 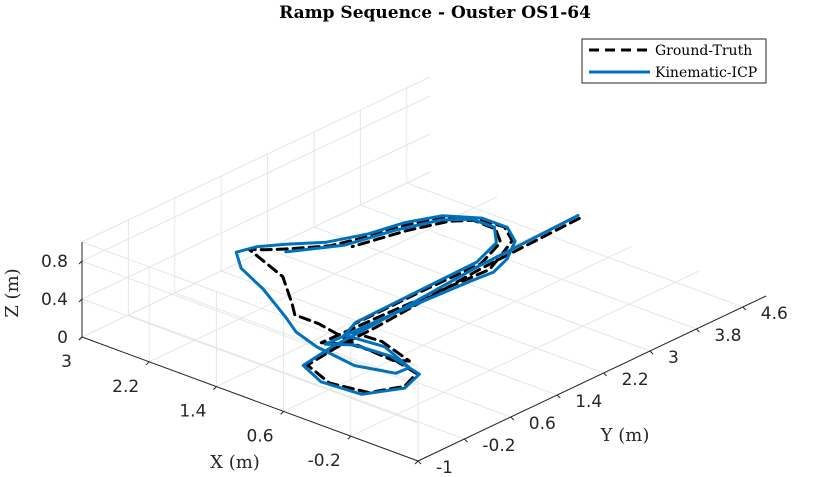 What do you see at coordinates (706, 73) in the screenshot?
I see `legend-kinematic-icp-label: Kinematic-ICP` at bounding box center [706, 73].